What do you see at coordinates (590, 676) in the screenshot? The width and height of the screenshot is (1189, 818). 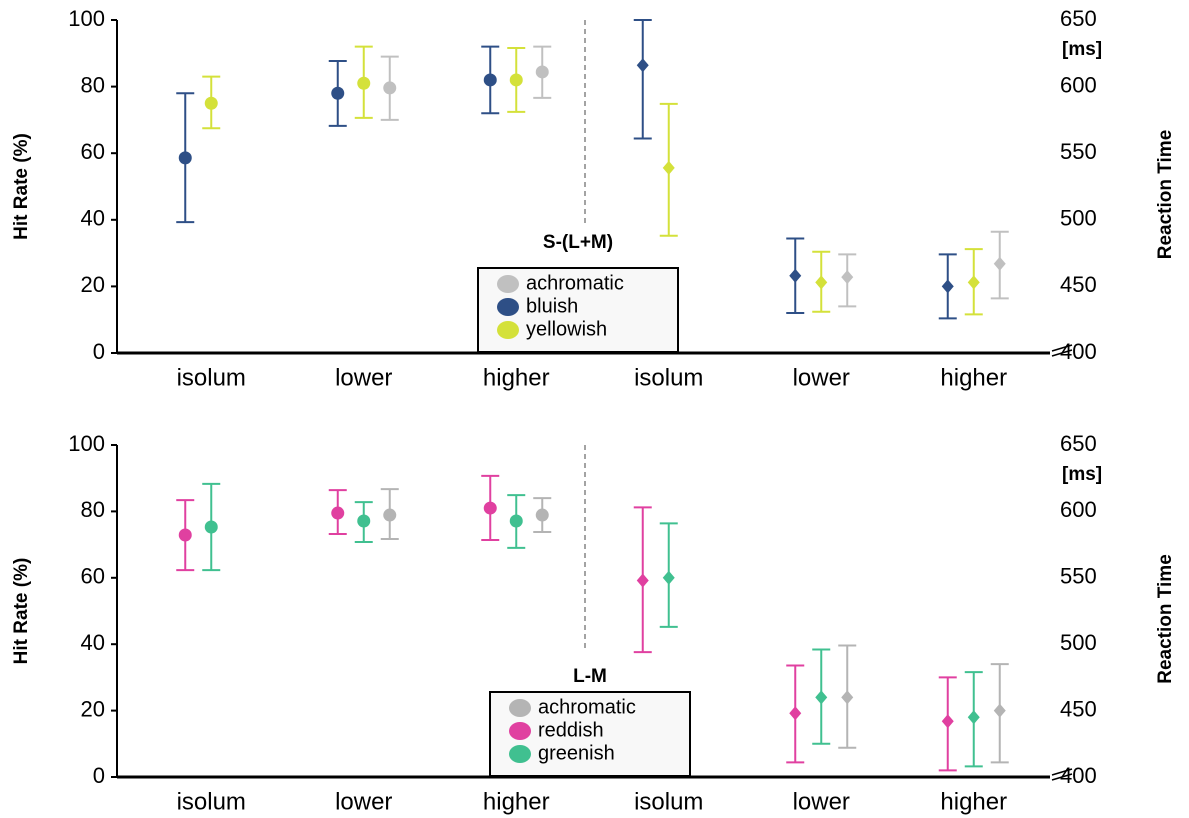 I see `legend-title: L-M` at bounding box center [590, 676].